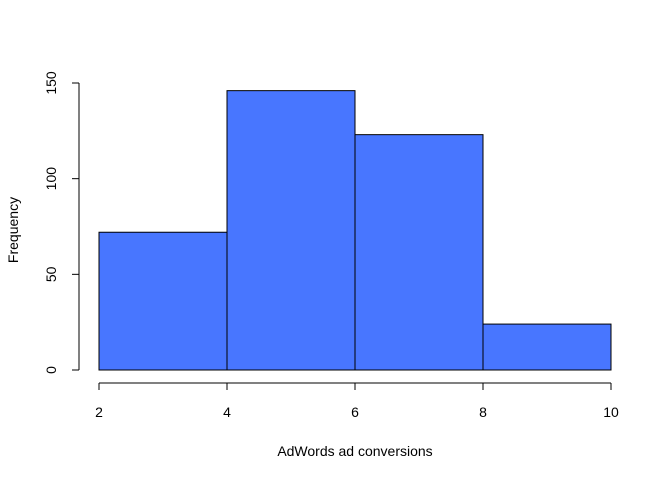  I want to click on x-tick-label-4: 8, so click(483, 412).